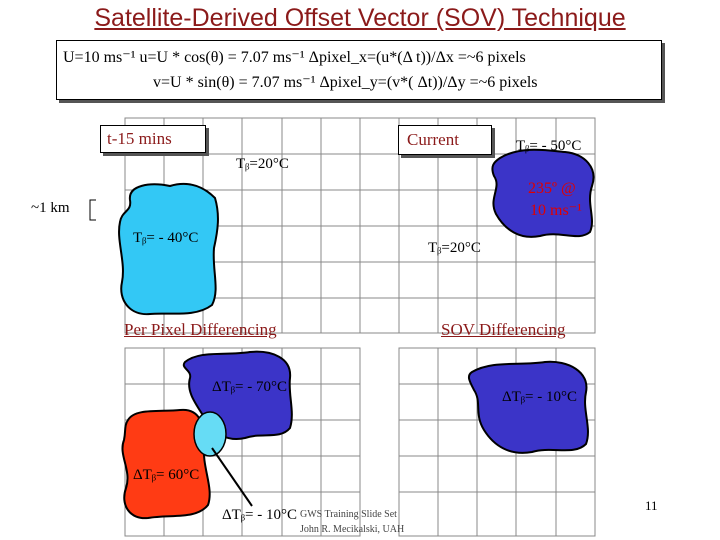 The height and width of the screenshot is (540, 720). What do you see at coordinates (210, 434) in the screenshot?
I see `ppd-overlap-blob` at bounding box center [210, 434].